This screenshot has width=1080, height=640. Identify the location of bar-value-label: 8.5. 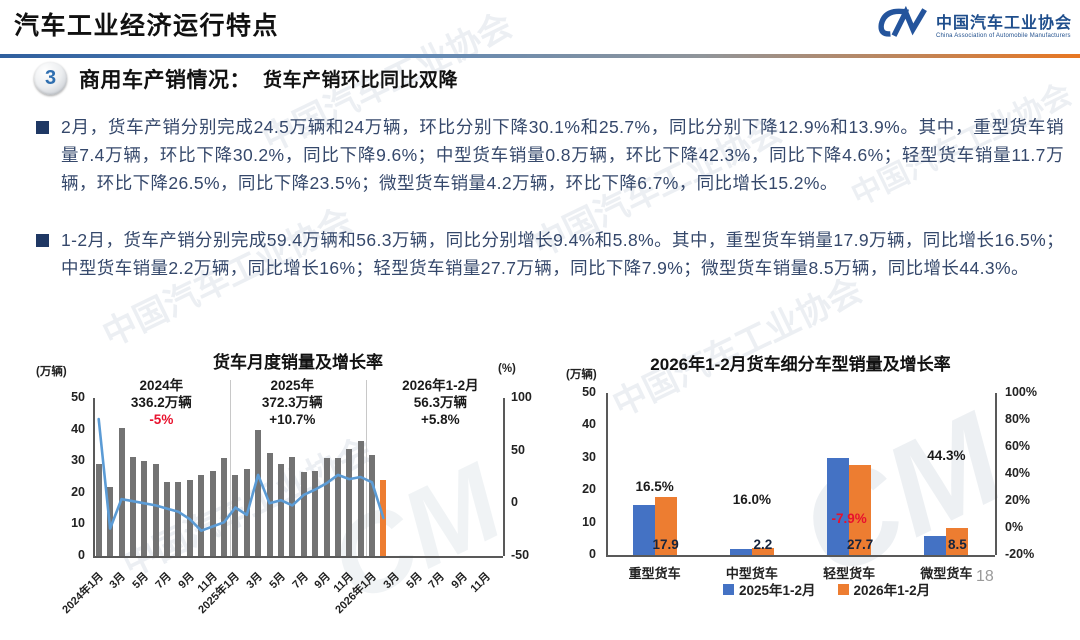
(957, 544).